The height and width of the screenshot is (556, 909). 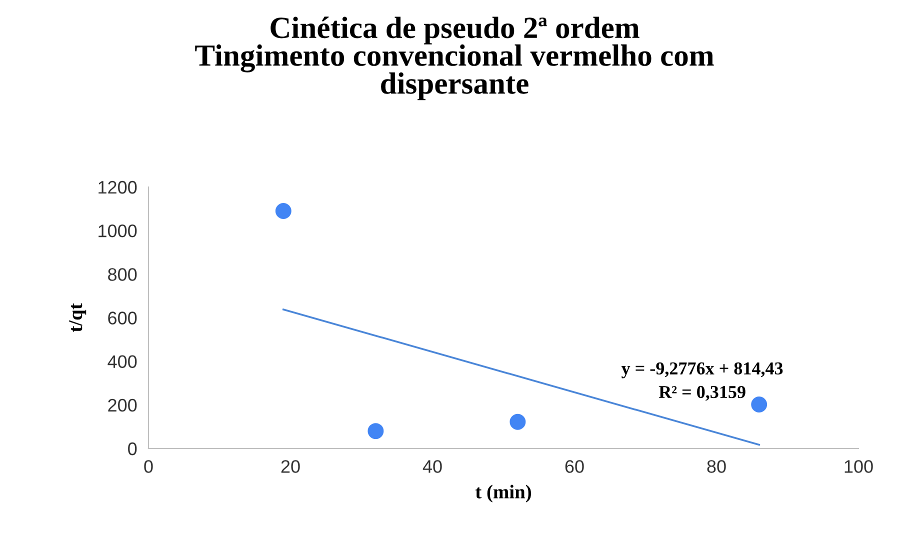 What do you see at coordinates (77, 317) in the screenshot?
I see `y-axis-title: t/qt` at bounding box center [77, 317].